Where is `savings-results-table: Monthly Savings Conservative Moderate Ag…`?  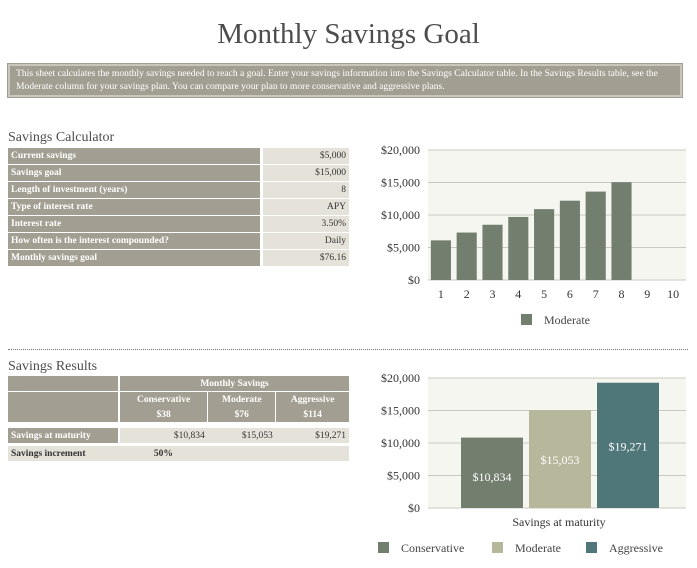 savings-results-table: Monthly Savings Conservative Moderate Ag… is located at coordinates (178, 418).